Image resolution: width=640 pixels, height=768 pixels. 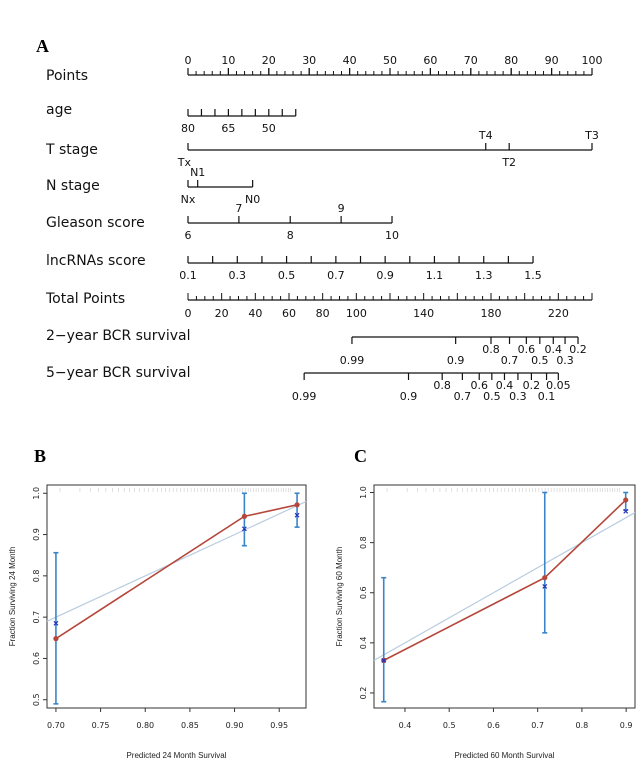 I want to click on x-tick-label: 0.80, so click(x=145, y=725).